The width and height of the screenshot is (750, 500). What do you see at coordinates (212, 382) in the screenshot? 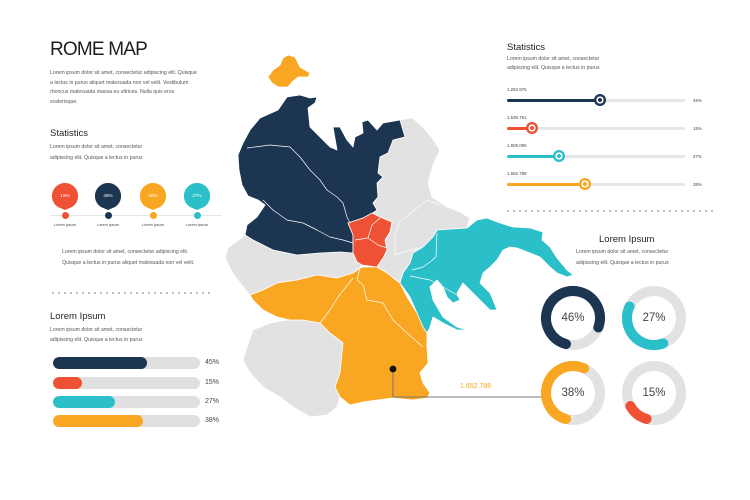
I see `progress-value: 15%` at bounding box center [212, 382].